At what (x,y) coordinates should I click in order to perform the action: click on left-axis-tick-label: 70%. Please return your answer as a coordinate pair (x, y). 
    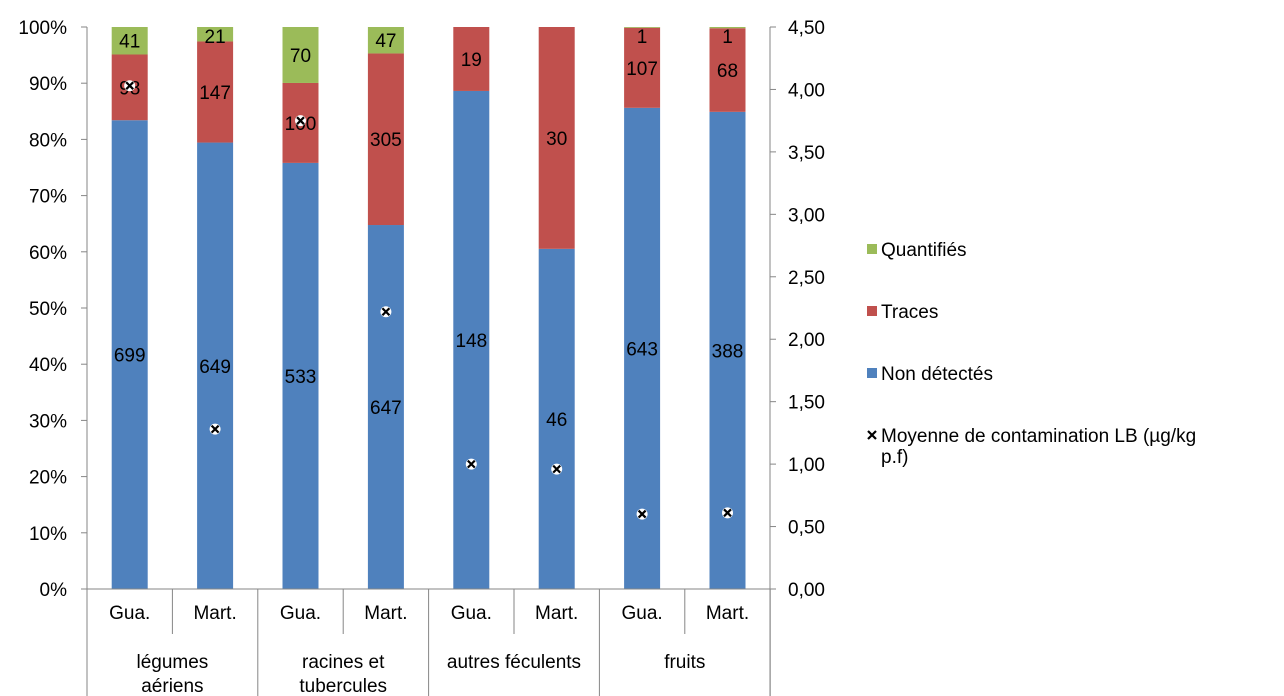
    Looking at the image, I should click on (48, 197).